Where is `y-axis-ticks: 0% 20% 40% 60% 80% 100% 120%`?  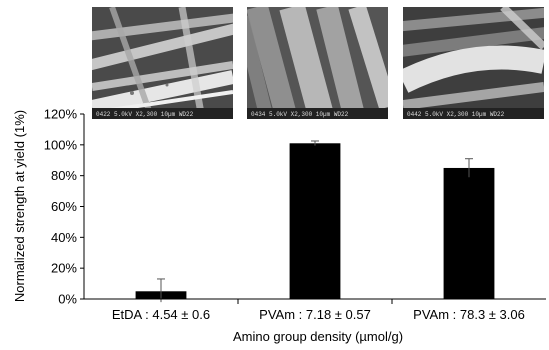
y-axis-ticks: 0% 20% 40% 60% 80% 100% 120% is located at coordinates (64, 207).